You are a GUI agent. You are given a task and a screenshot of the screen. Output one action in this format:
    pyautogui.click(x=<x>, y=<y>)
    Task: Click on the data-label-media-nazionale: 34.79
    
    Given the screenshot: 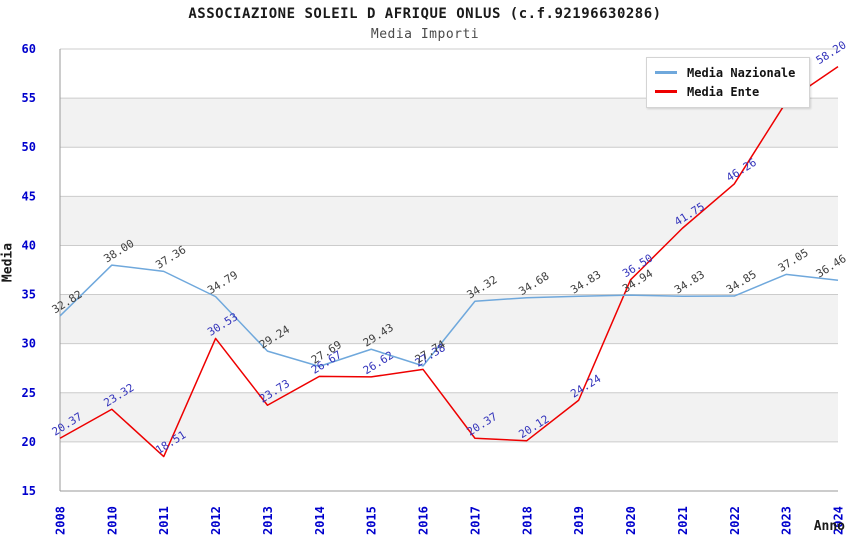 What is the action you would take?
    pyautogui.click(x=222, y=282)
    